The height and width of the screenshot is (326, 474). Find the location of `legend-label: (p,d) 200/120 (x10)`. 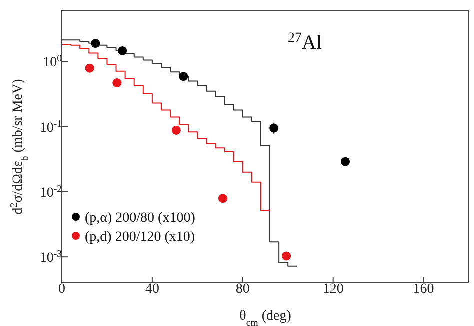

legend-label: (p,d) 200/120 (x10) is located at coordinates (140, 237).